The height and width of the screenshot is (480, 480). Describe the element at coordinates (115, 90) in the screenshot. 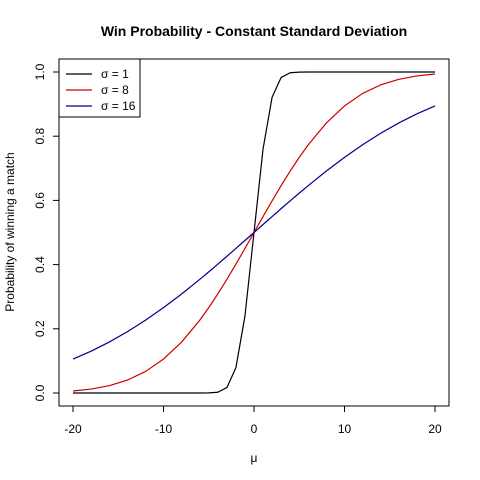

I see `legend-label: σ = 8` at that location.